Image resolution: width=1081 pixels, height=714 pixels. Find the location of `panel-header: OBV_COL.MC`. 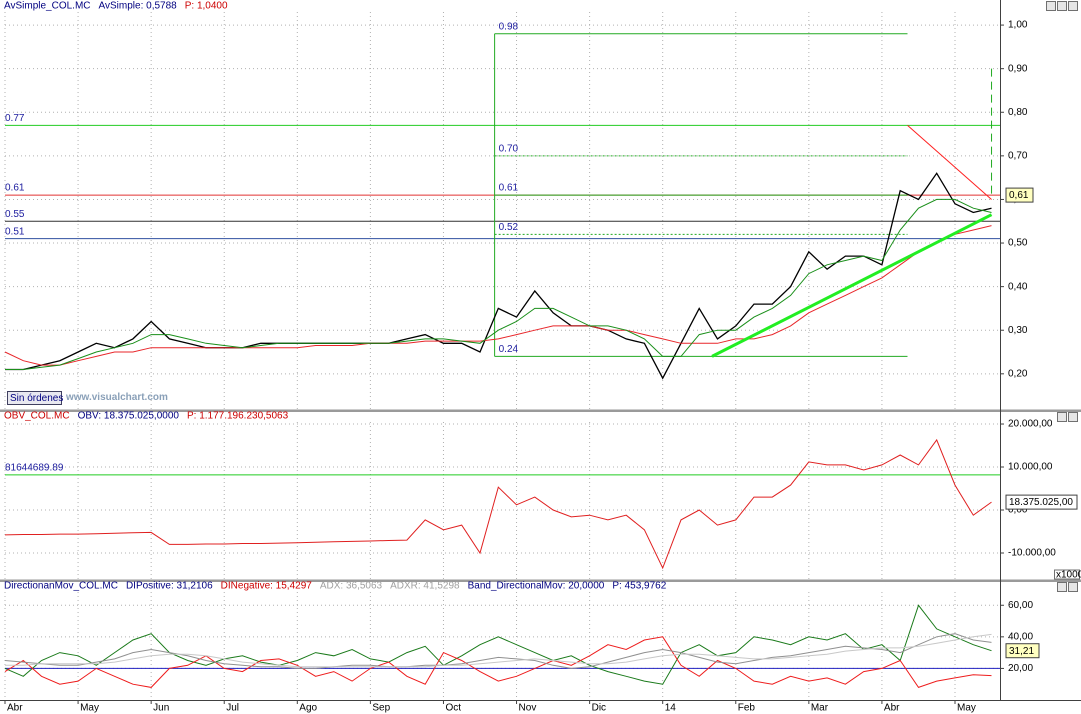

panel-header: OBV_COL.MC is located at coordinates (37, 416).